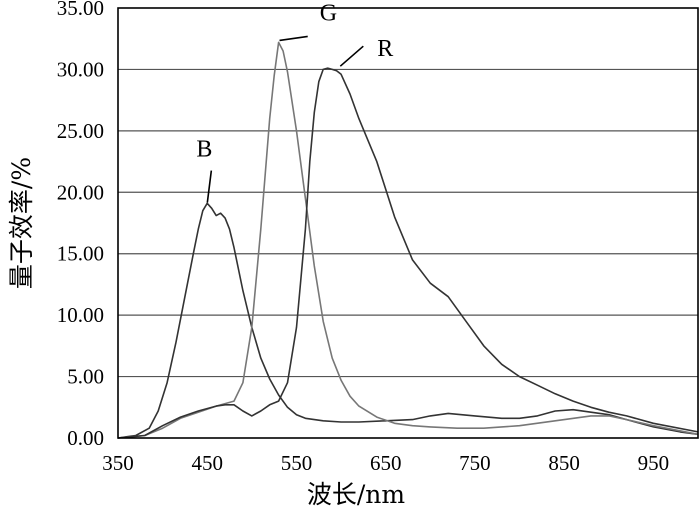 The height and width of the screenshot is (509, 700). I want to click on x-tick-label: 750, so click(475, 463).